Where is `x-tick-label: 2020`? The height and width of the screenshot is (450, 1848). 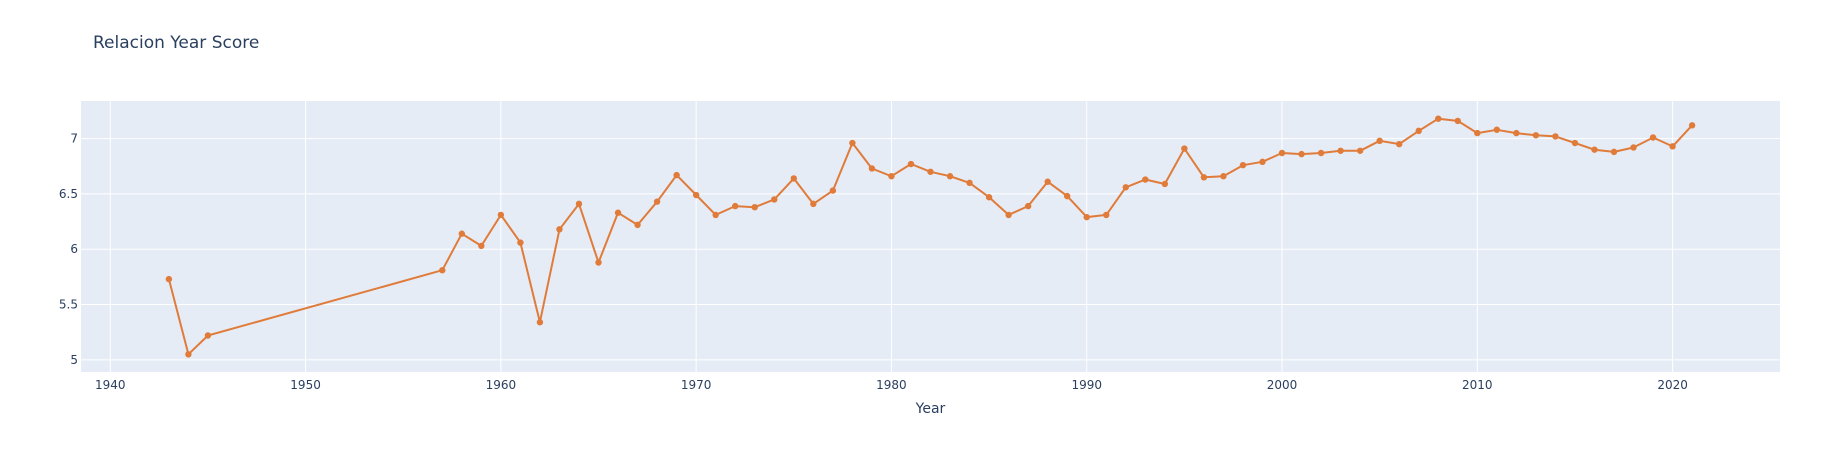 x-tick-label: 2020 is located at coordinates (1672, 385).